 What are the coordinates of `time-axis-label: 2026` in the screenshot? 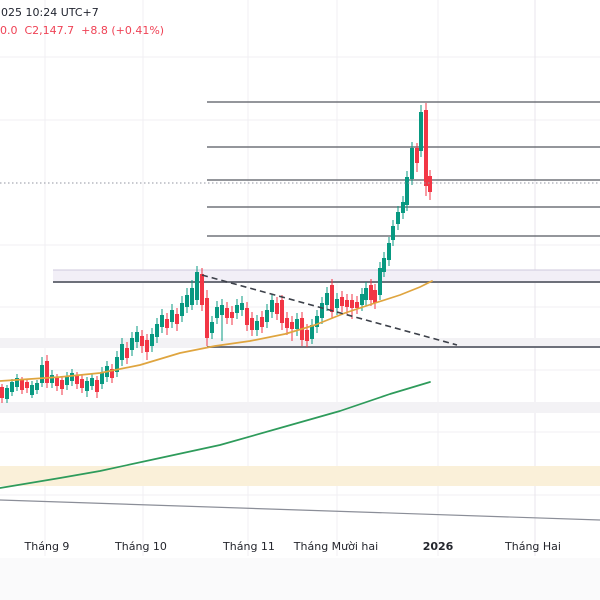 It's located at (438, 546).